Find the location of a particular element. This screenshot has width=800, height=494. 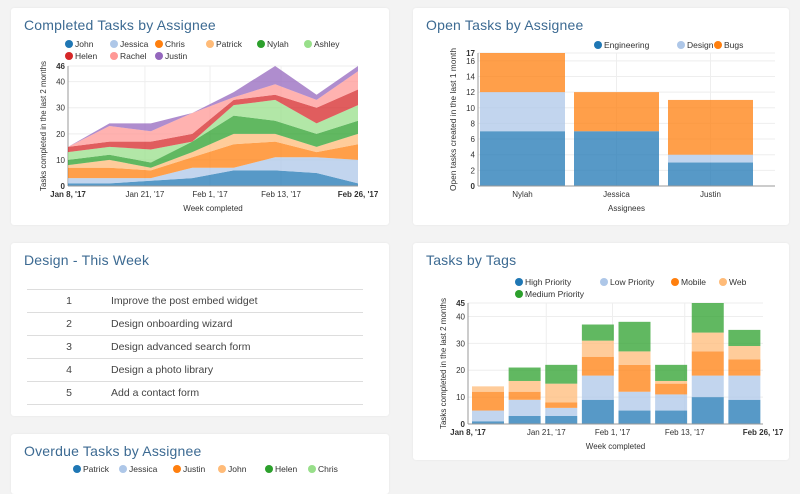

legend-label: Rachel is located at coordinates (133, 56).